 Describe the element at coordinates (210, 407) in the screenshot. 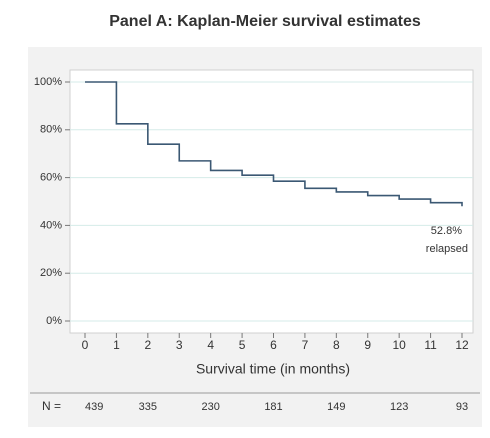

I see `at-risk-value: 230` at that location.